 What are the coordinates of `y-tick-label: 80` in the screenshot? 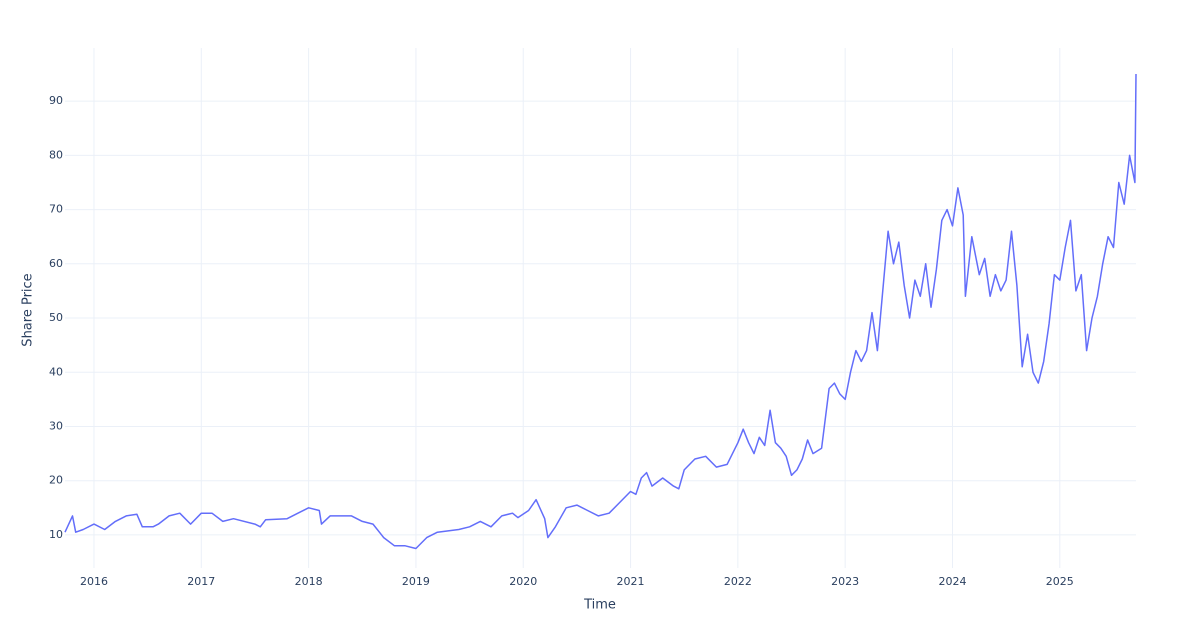 It's located at (56, 154).